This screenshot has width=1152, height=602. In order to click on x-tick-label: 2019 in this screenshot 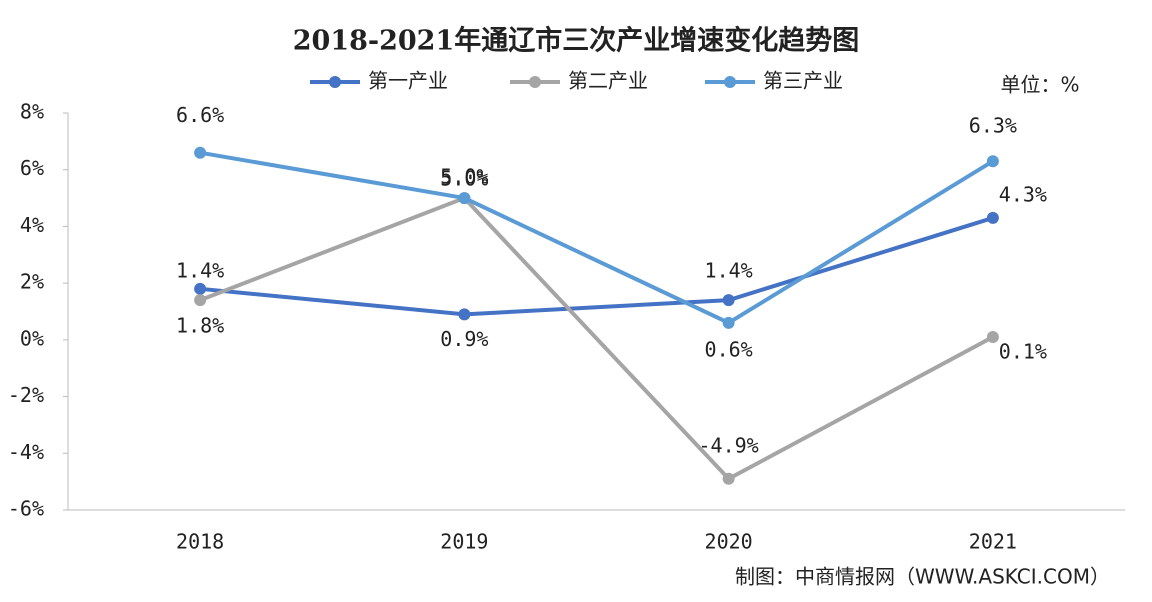, I will do `click(464, 542)`.